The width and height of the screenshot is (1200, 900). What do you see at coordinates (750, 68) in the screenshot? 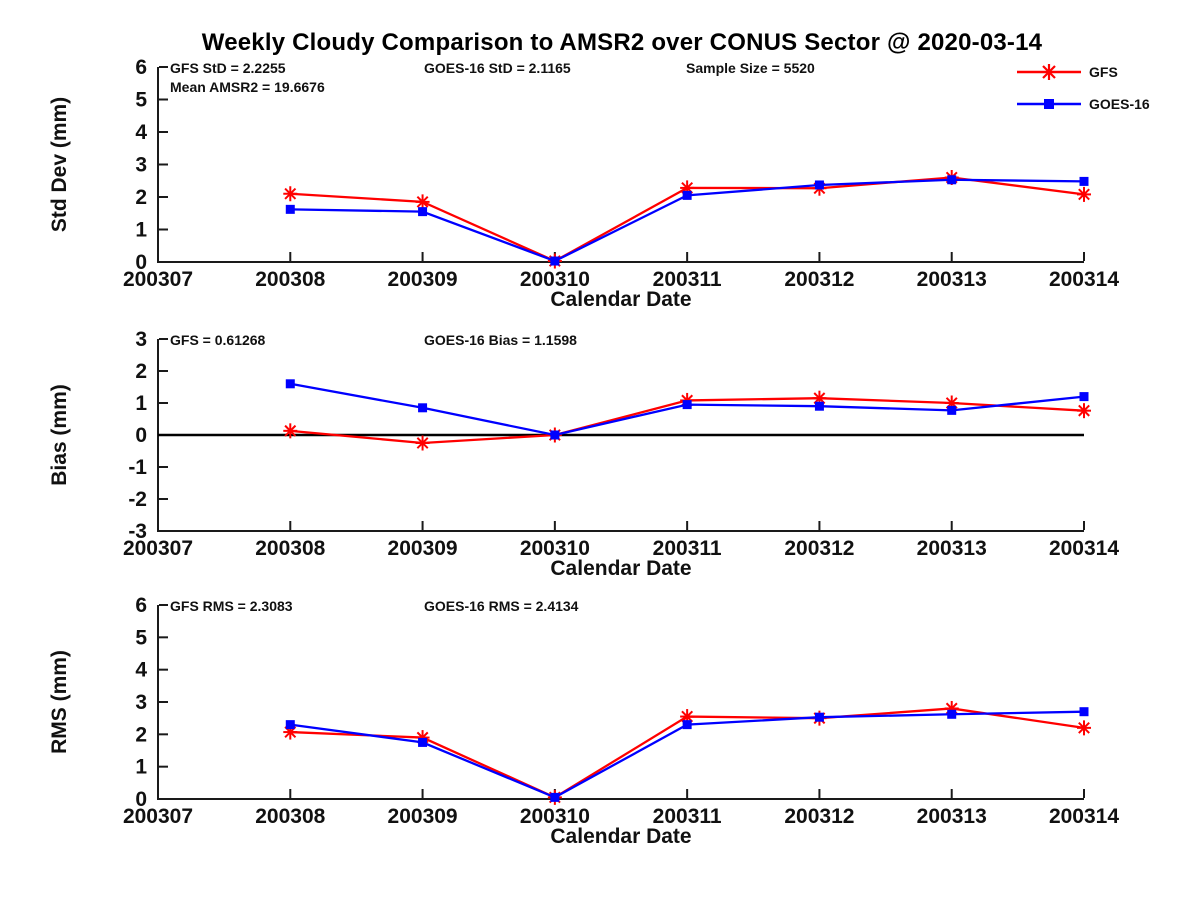
I see `stat-annotation: Sample Size = 5520` at bounding box center [750, 68].